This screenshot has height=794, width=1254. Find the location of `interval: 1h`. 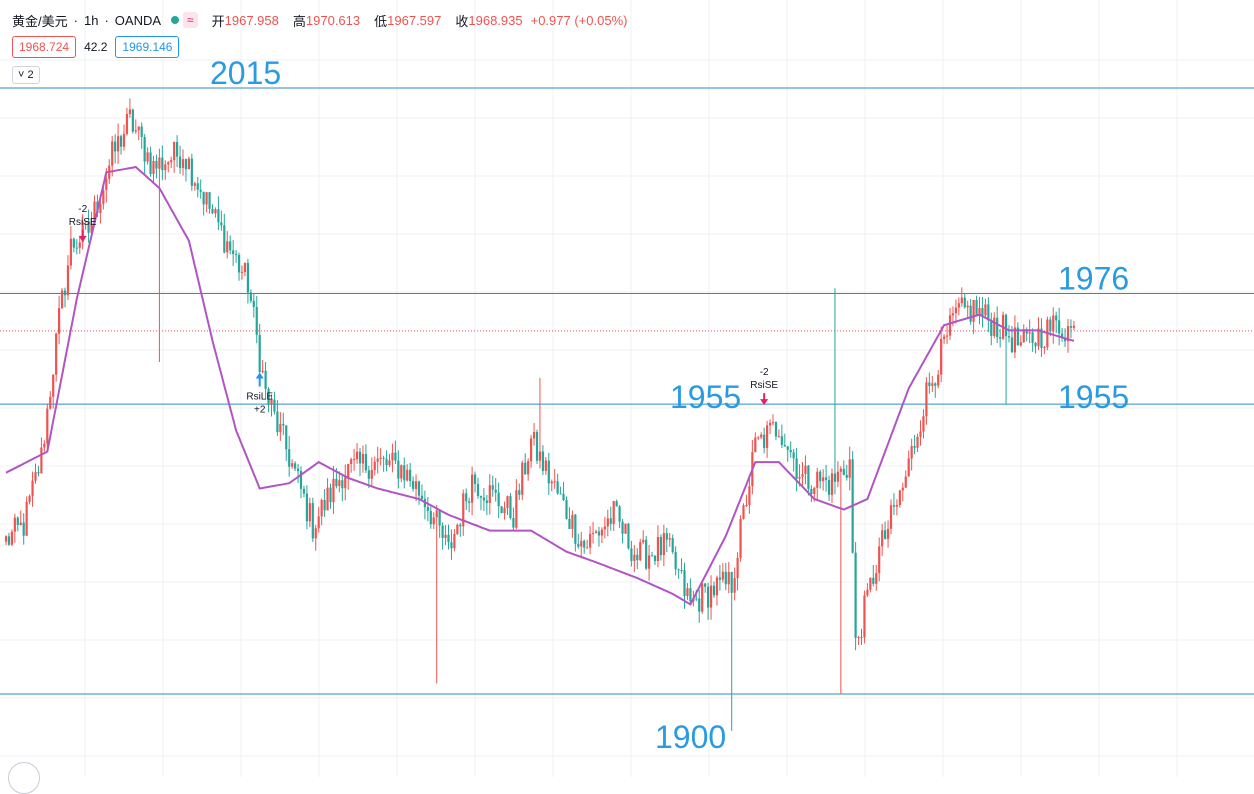

interval: 1h is located at coordinates (91, 20).